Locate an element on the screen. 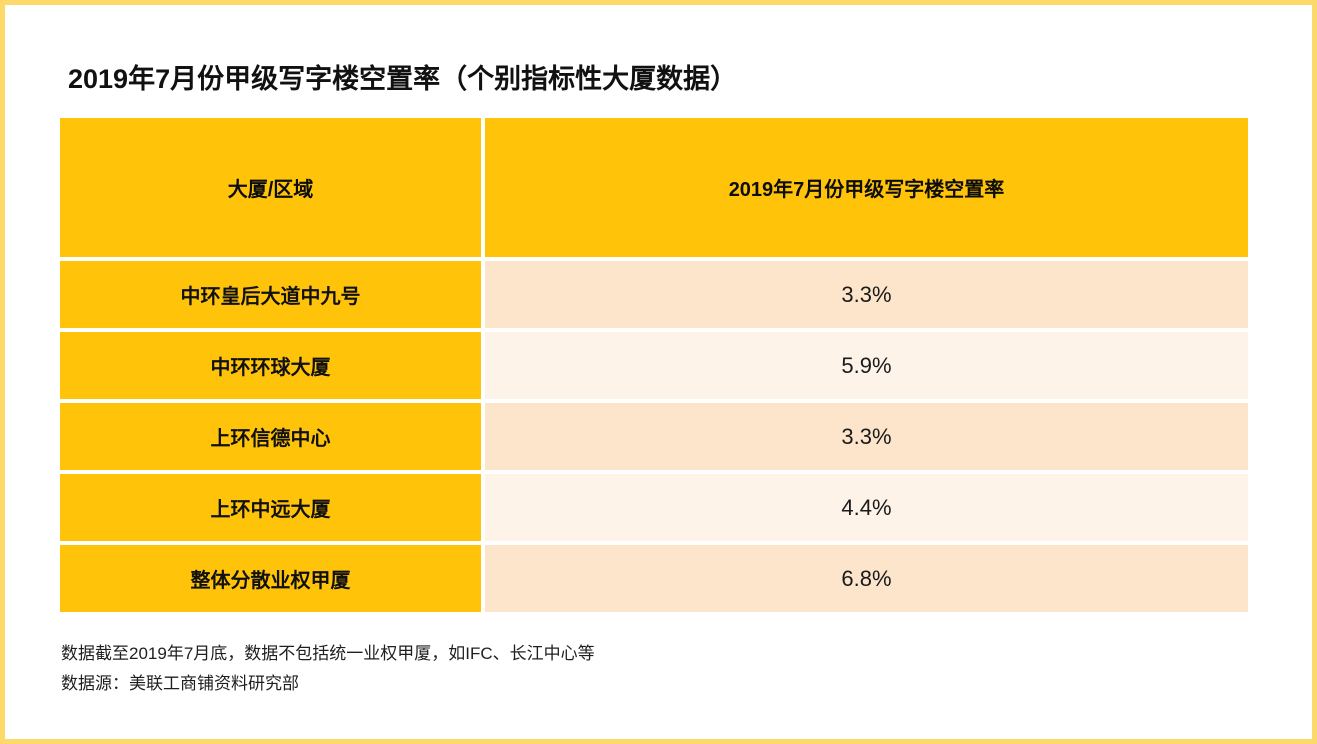 This screenshot has height=744, width=1317. table-row: 上环信德中心 3.3% is located at coordinates (654, 436).